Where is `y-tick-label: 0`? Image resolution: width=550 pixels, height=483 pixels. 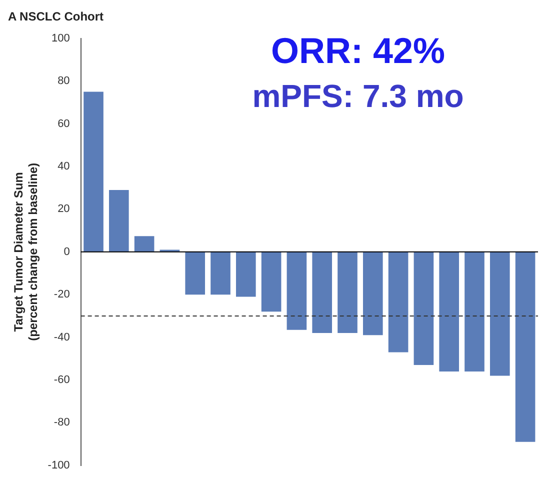
y-tick-label: 0 is located at coordinates (67, 252).